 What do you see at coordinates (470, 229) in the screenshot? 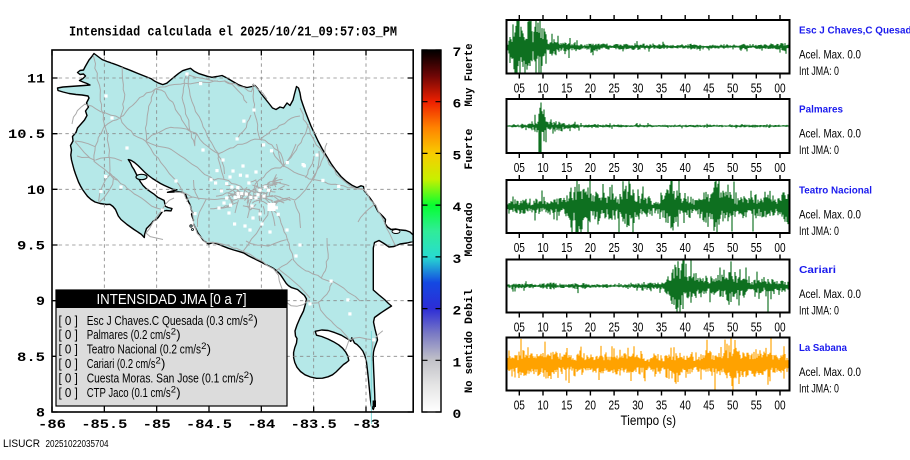
I see `svg-text: Moderado` at bounding box center [470, 229].